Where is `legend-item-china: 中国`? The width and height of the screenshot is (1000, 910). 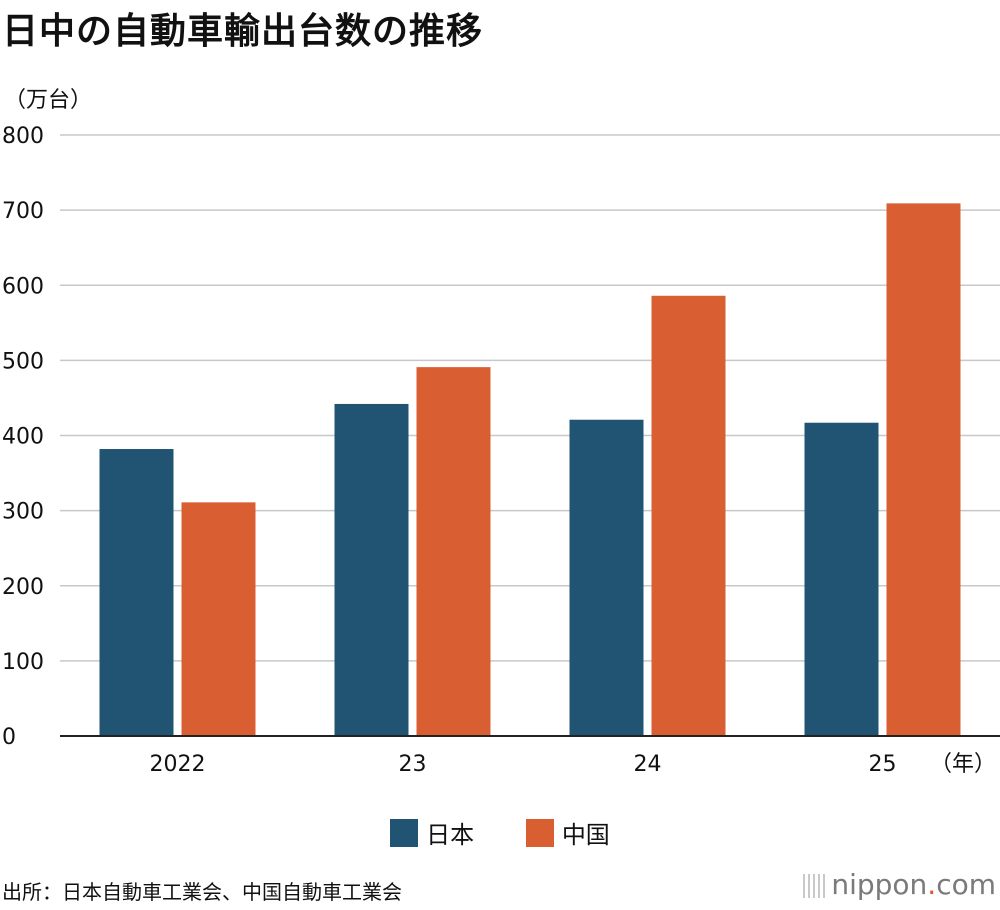 legend-item-china: 中国 is located at coordinates (567, 832).